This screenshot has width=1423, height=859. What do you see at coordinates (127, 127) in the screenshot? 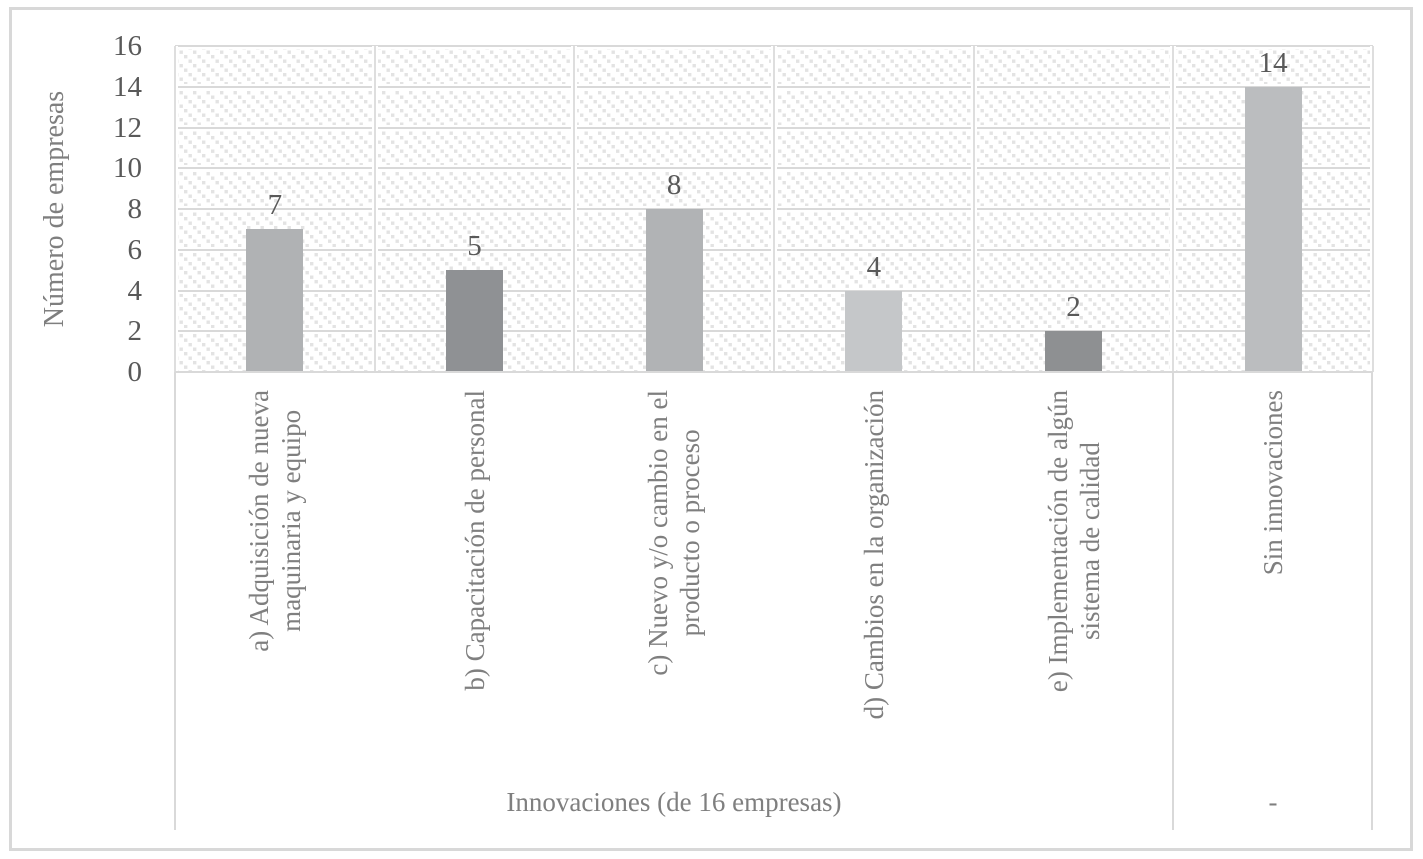
I see `ytick-label-12: 12` at bounding box center [127, 127].